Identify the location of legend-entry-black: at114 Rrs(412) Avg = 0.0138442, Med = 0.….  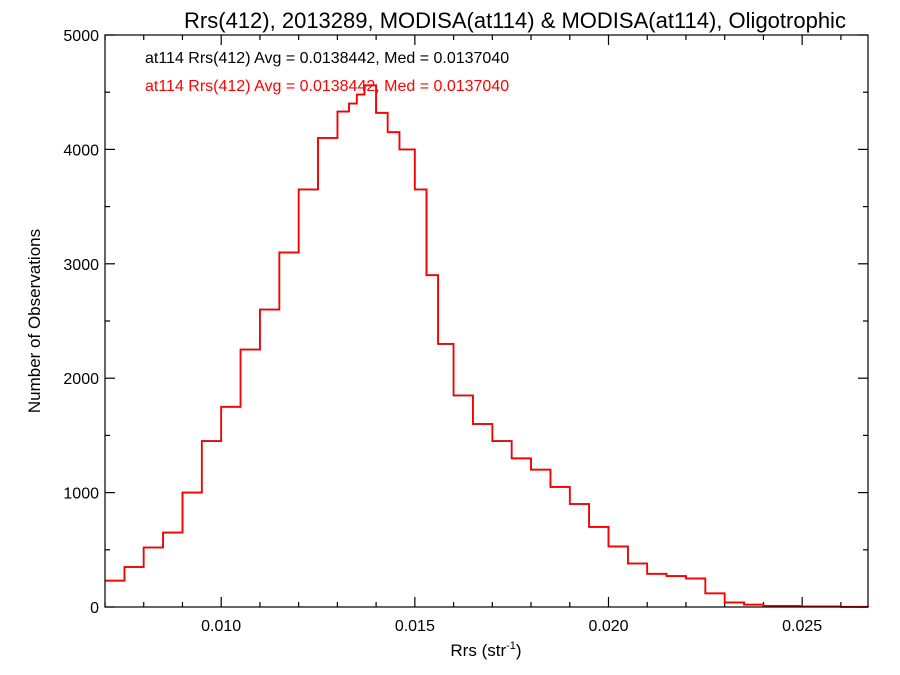
(327, 58).